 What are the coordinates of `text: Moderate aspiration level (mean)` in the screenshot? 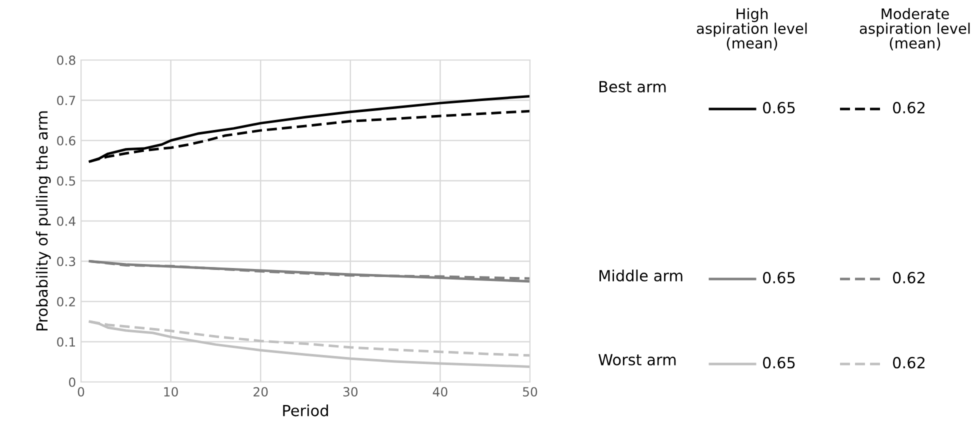 It's located at (915, 29).